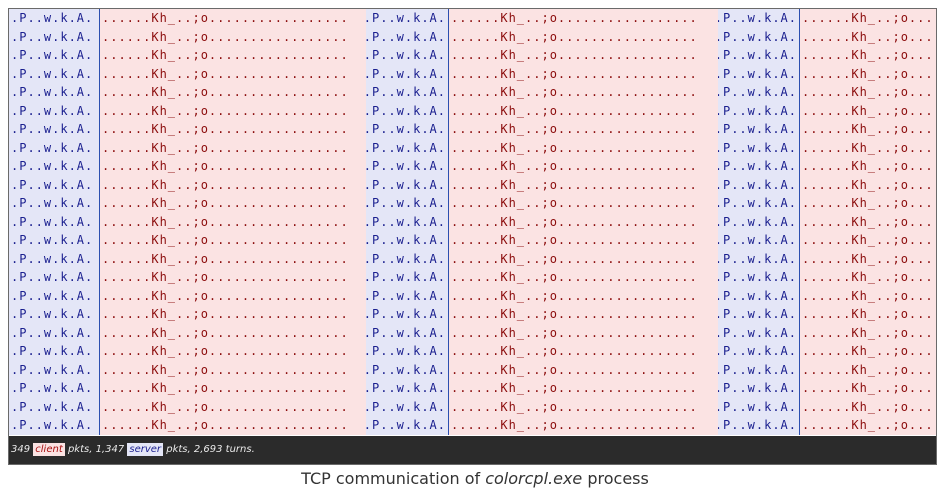  Describe the element at coordinates (210, 449) in the screenshot. I see `packet-summary-suffix: pkts, 2,693 turns.` at that location.